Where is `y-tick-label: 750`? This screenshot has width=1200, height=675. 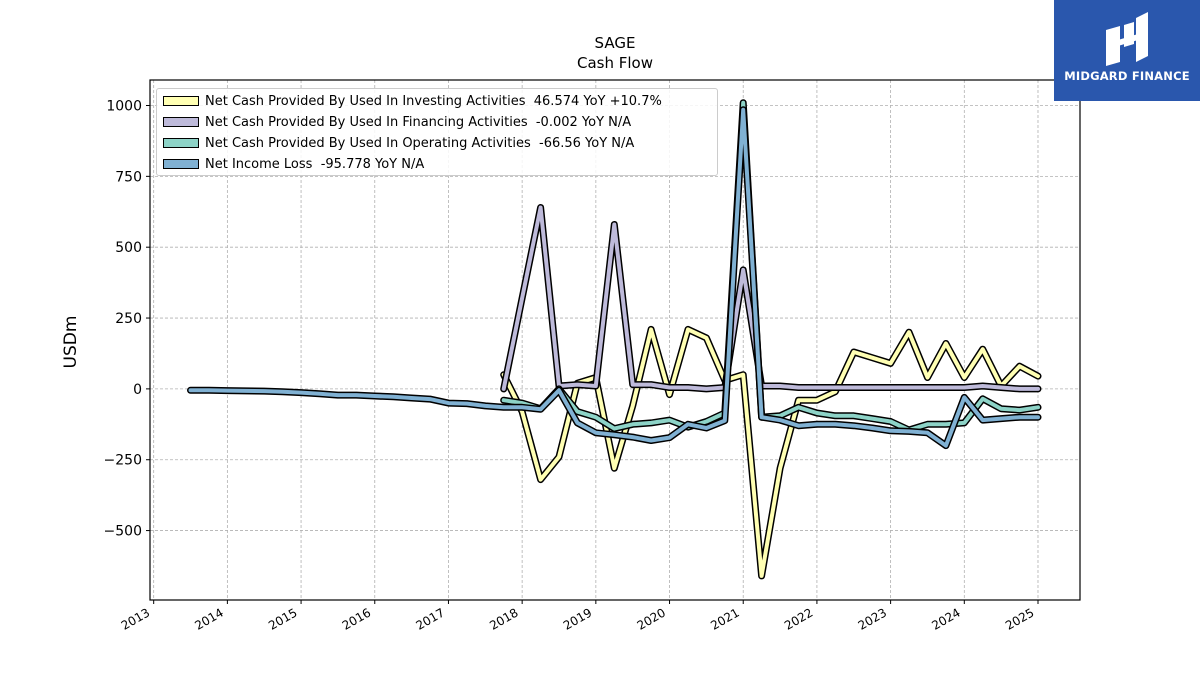 y-tick-label: 750 is located at coordinates (128, 177).